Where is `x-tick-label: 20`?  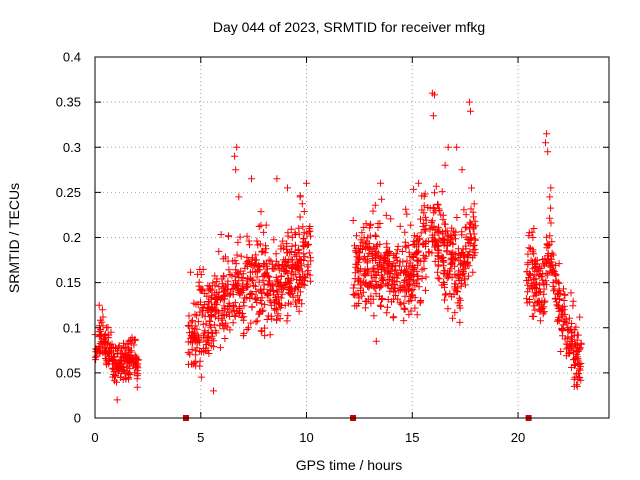 x-tick-label: 20 is located at coordinates (518, 437).